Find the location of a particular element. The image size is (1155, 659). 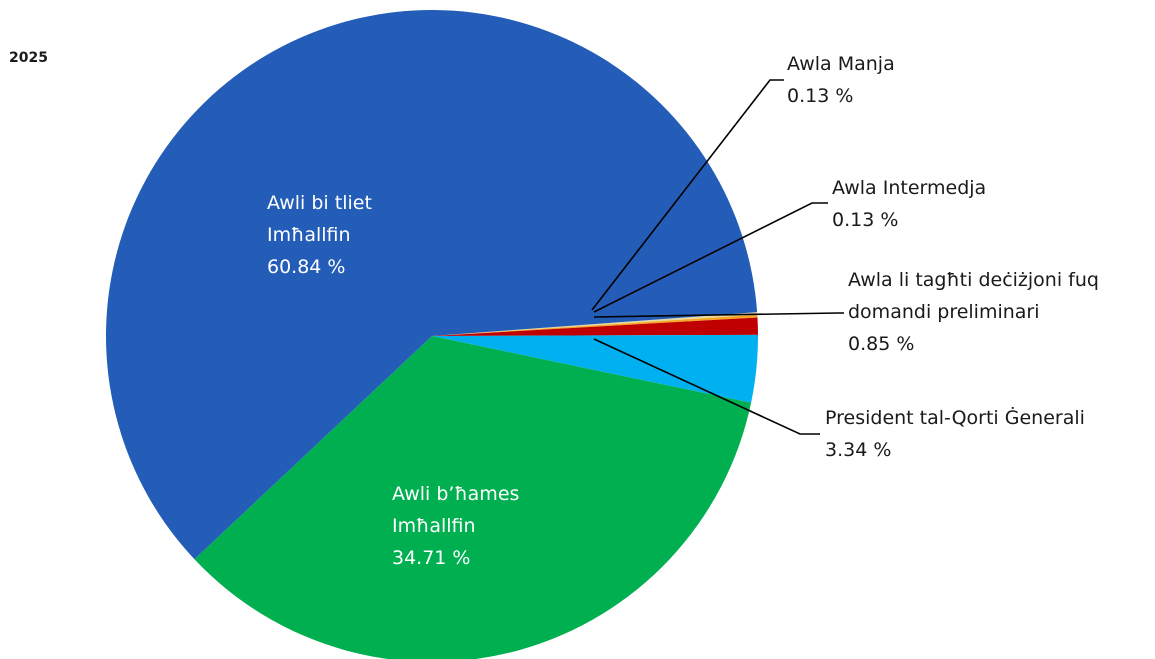

leader-lines is located at coordinates (717, 257).